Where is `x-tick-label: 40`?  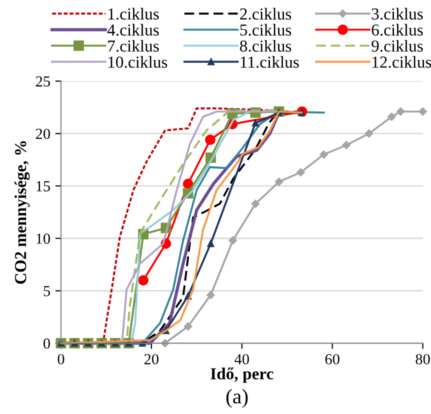 x-tick-label: 40 is located at coordinates (241, 359).